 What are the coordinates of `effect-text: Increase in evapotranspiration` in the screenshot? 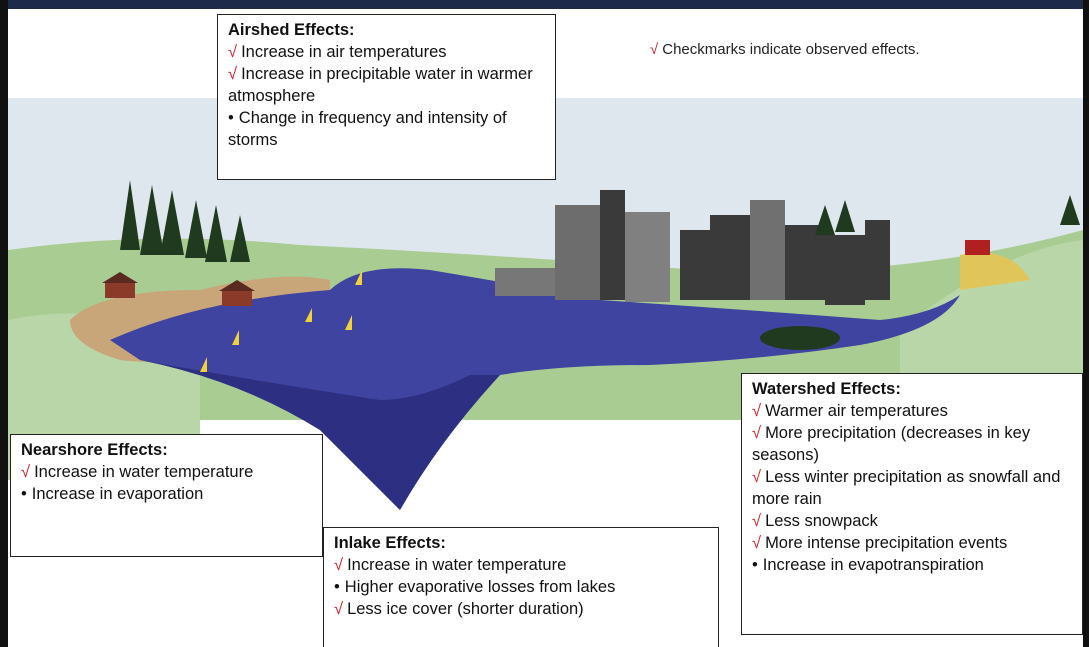 It's located at (873, 565).